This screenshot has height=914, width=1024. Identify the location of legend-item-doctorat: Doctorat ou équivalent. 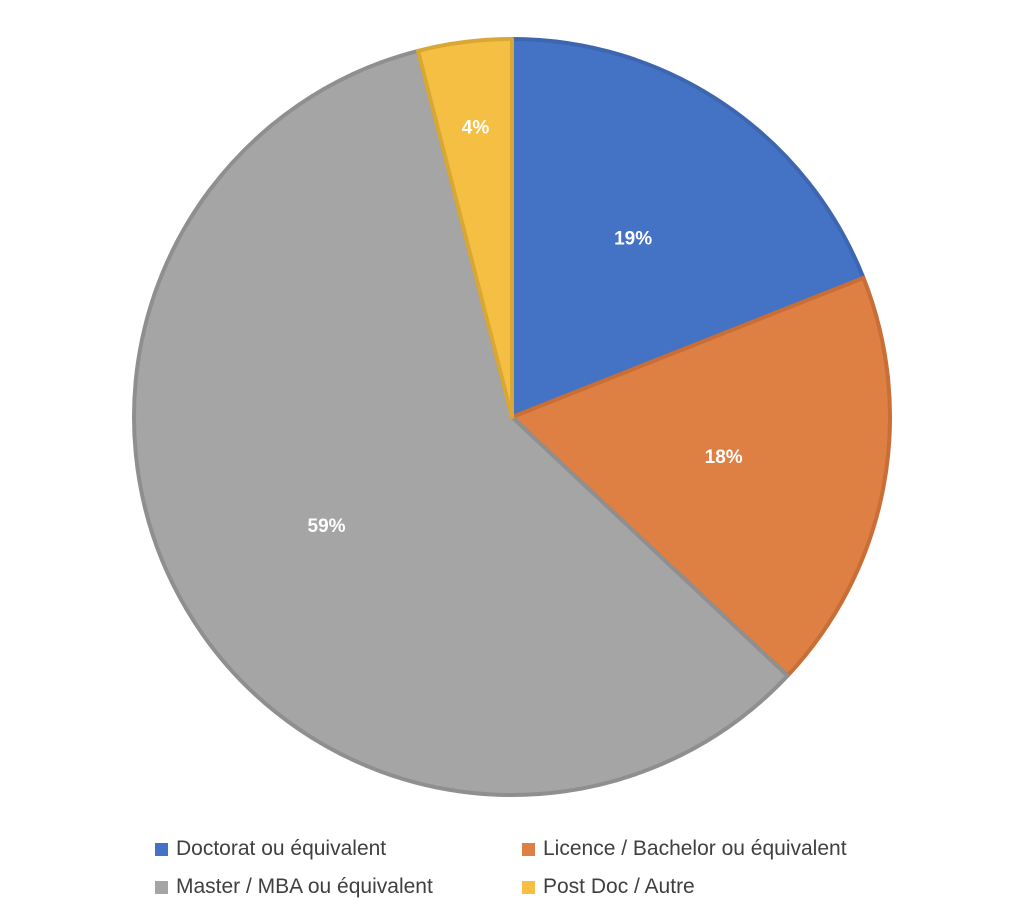
(270, 849).